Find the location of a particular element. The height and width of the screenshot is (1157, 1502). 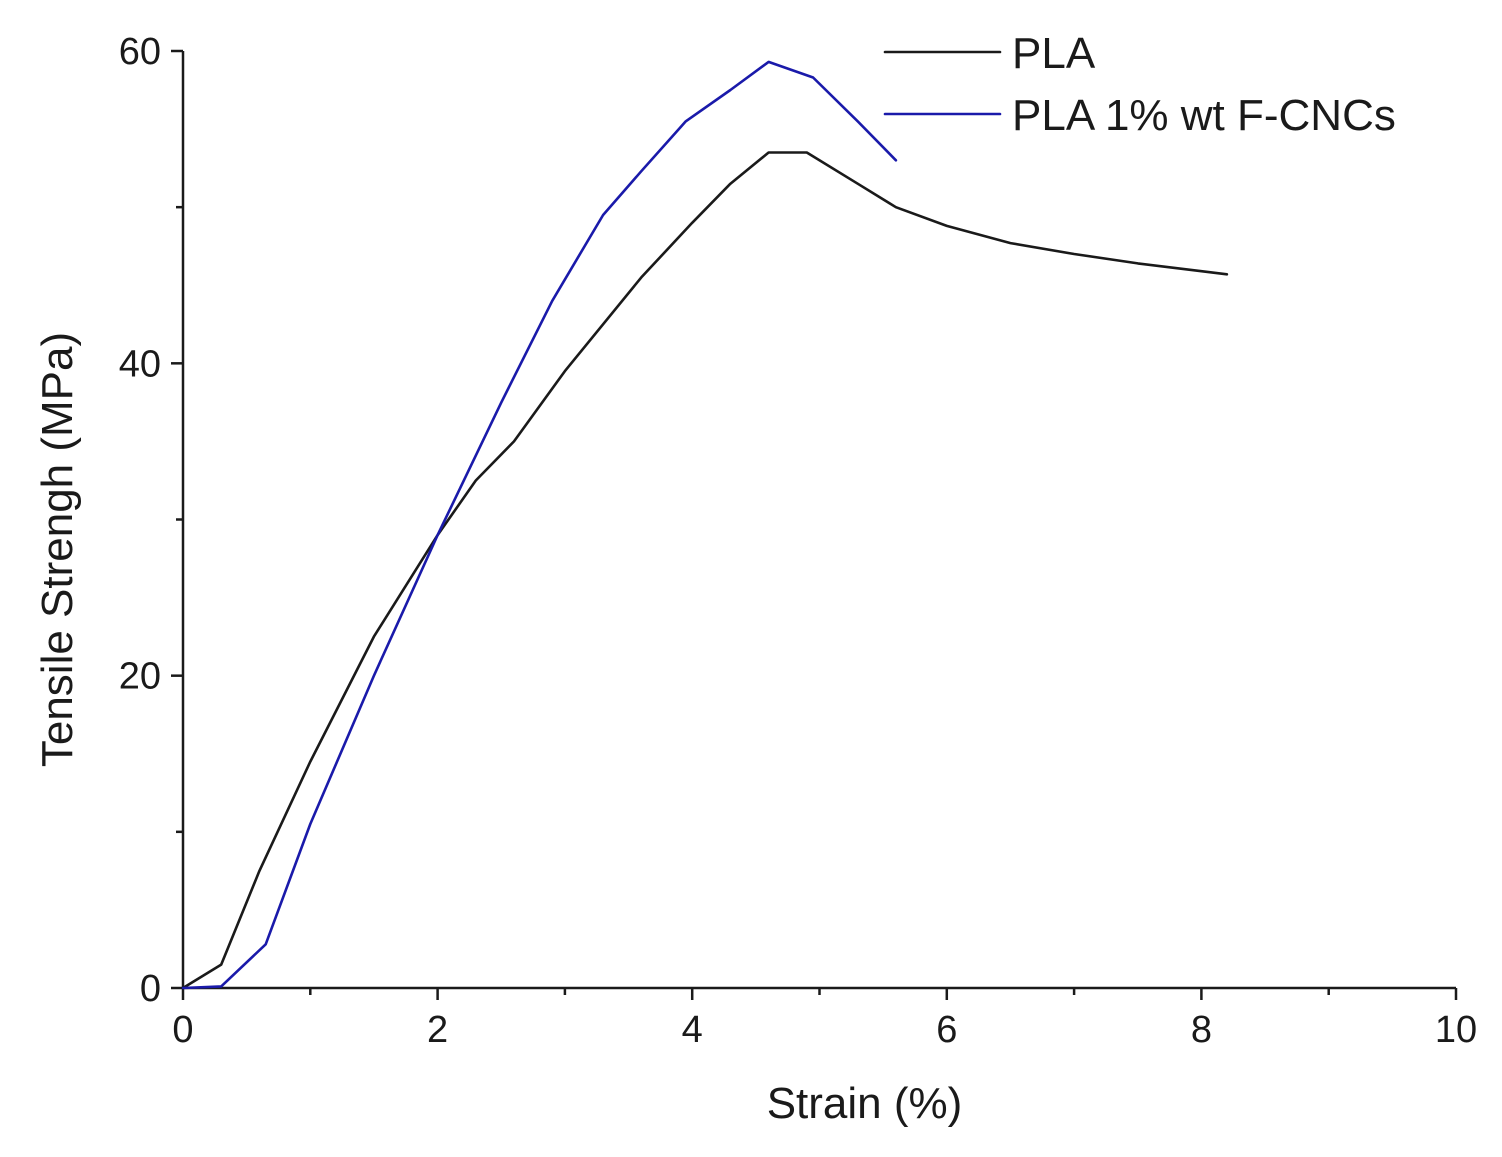

y-axis-title: Tensile Strengh (MPa) is located at coordinates (57, 549).